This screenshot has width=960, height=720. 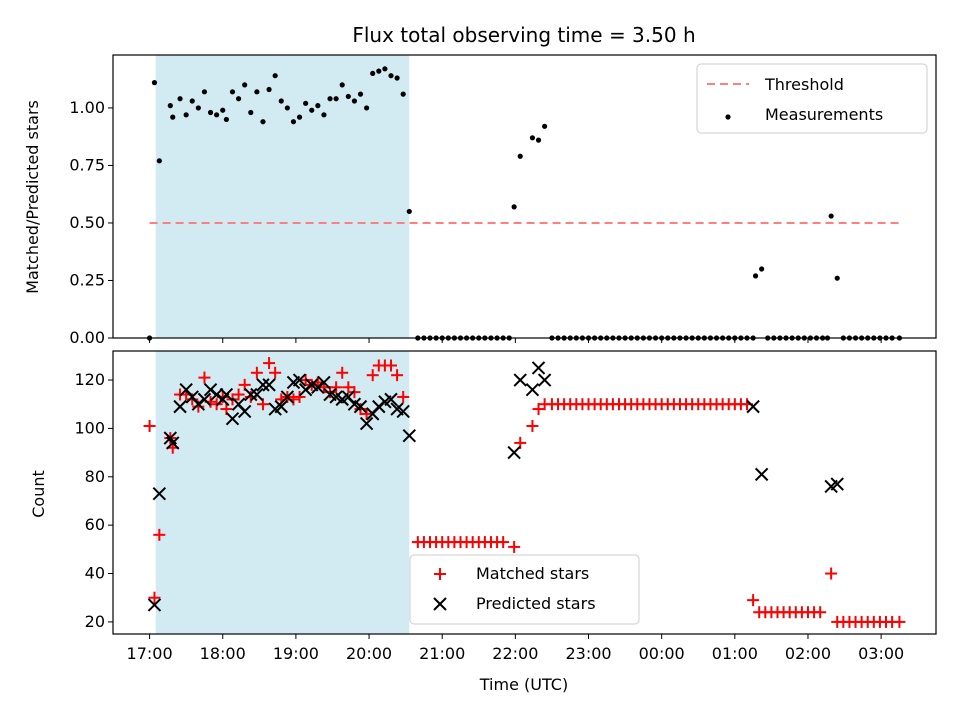 I want to click on bottom-legend: Matched stars Predicted stars, so click(x=524, y=589).